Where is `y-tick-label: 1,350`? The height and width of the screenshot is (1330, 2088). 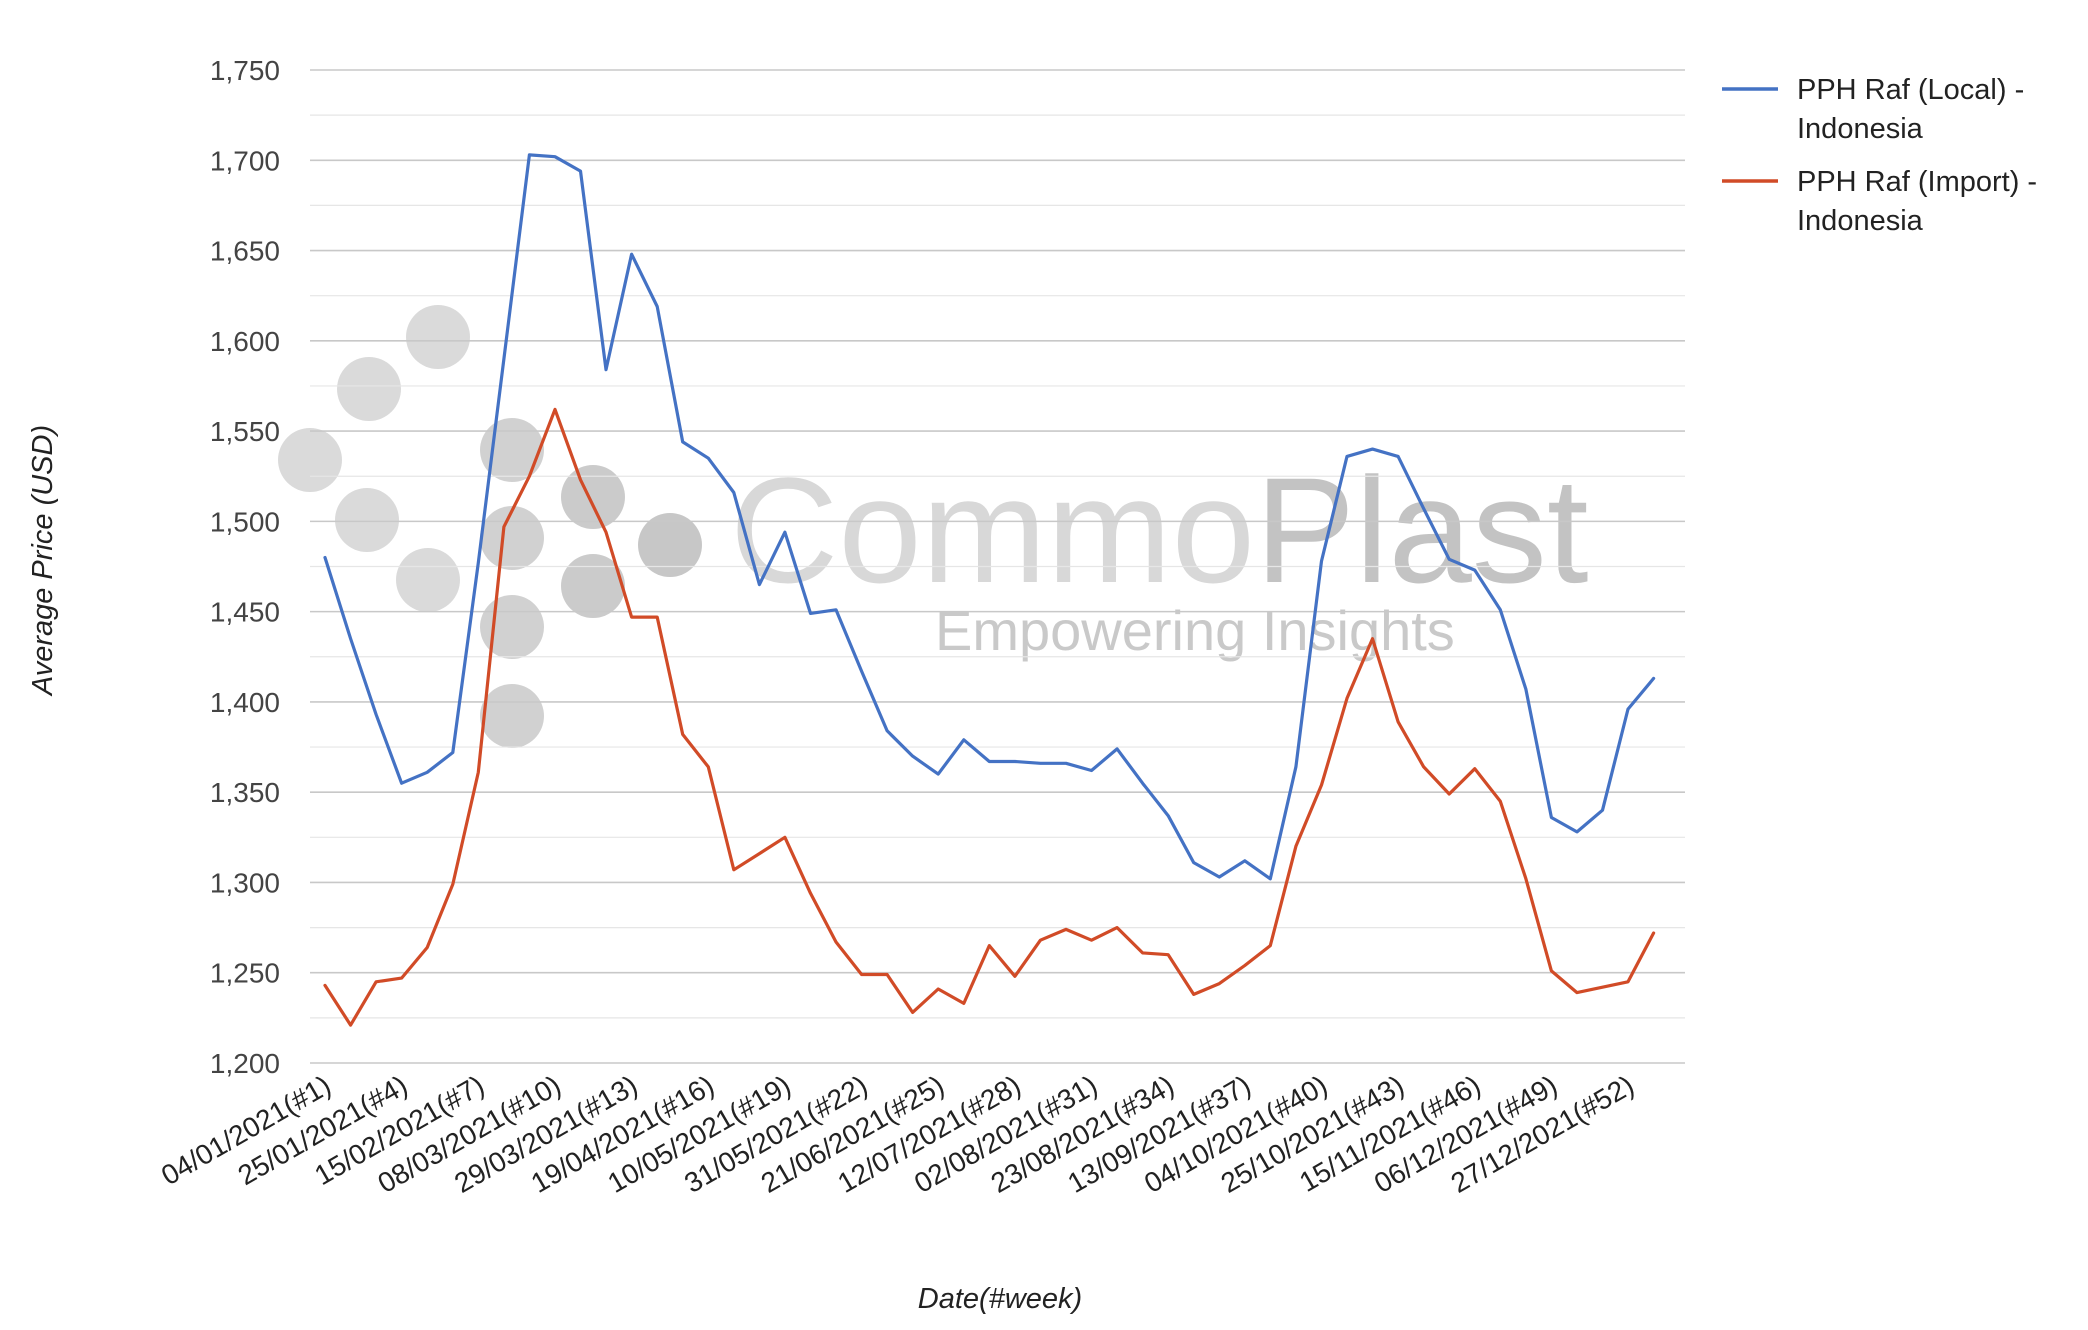 y-tick-label: 1,350 is located at coordinates (245, 792).